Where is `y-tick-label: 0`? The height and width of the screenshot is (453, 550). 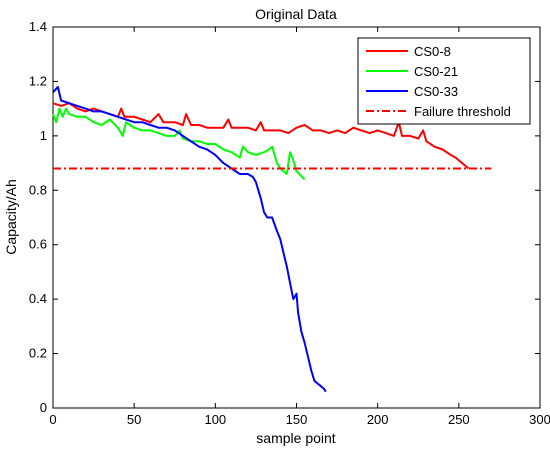
y-tick-label: 0 is located at coordinates (43, 407).